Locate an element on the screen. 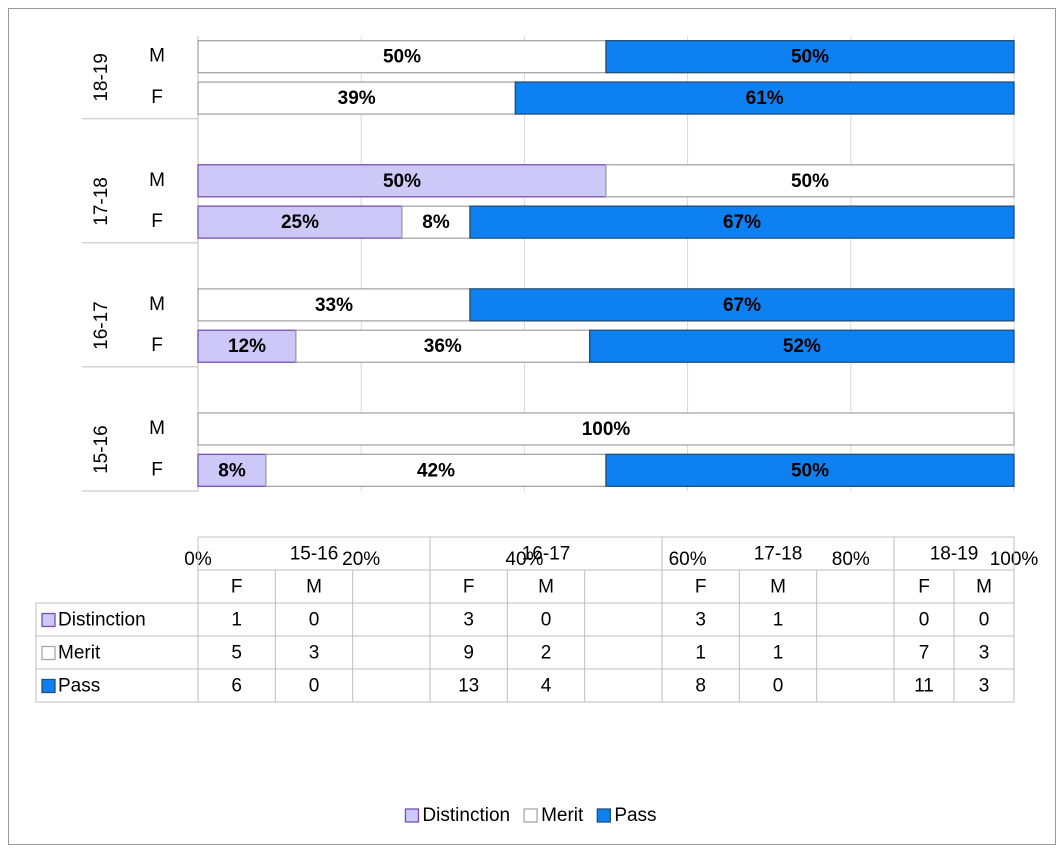  data-label: 100% is located at coordinates (606, 429).